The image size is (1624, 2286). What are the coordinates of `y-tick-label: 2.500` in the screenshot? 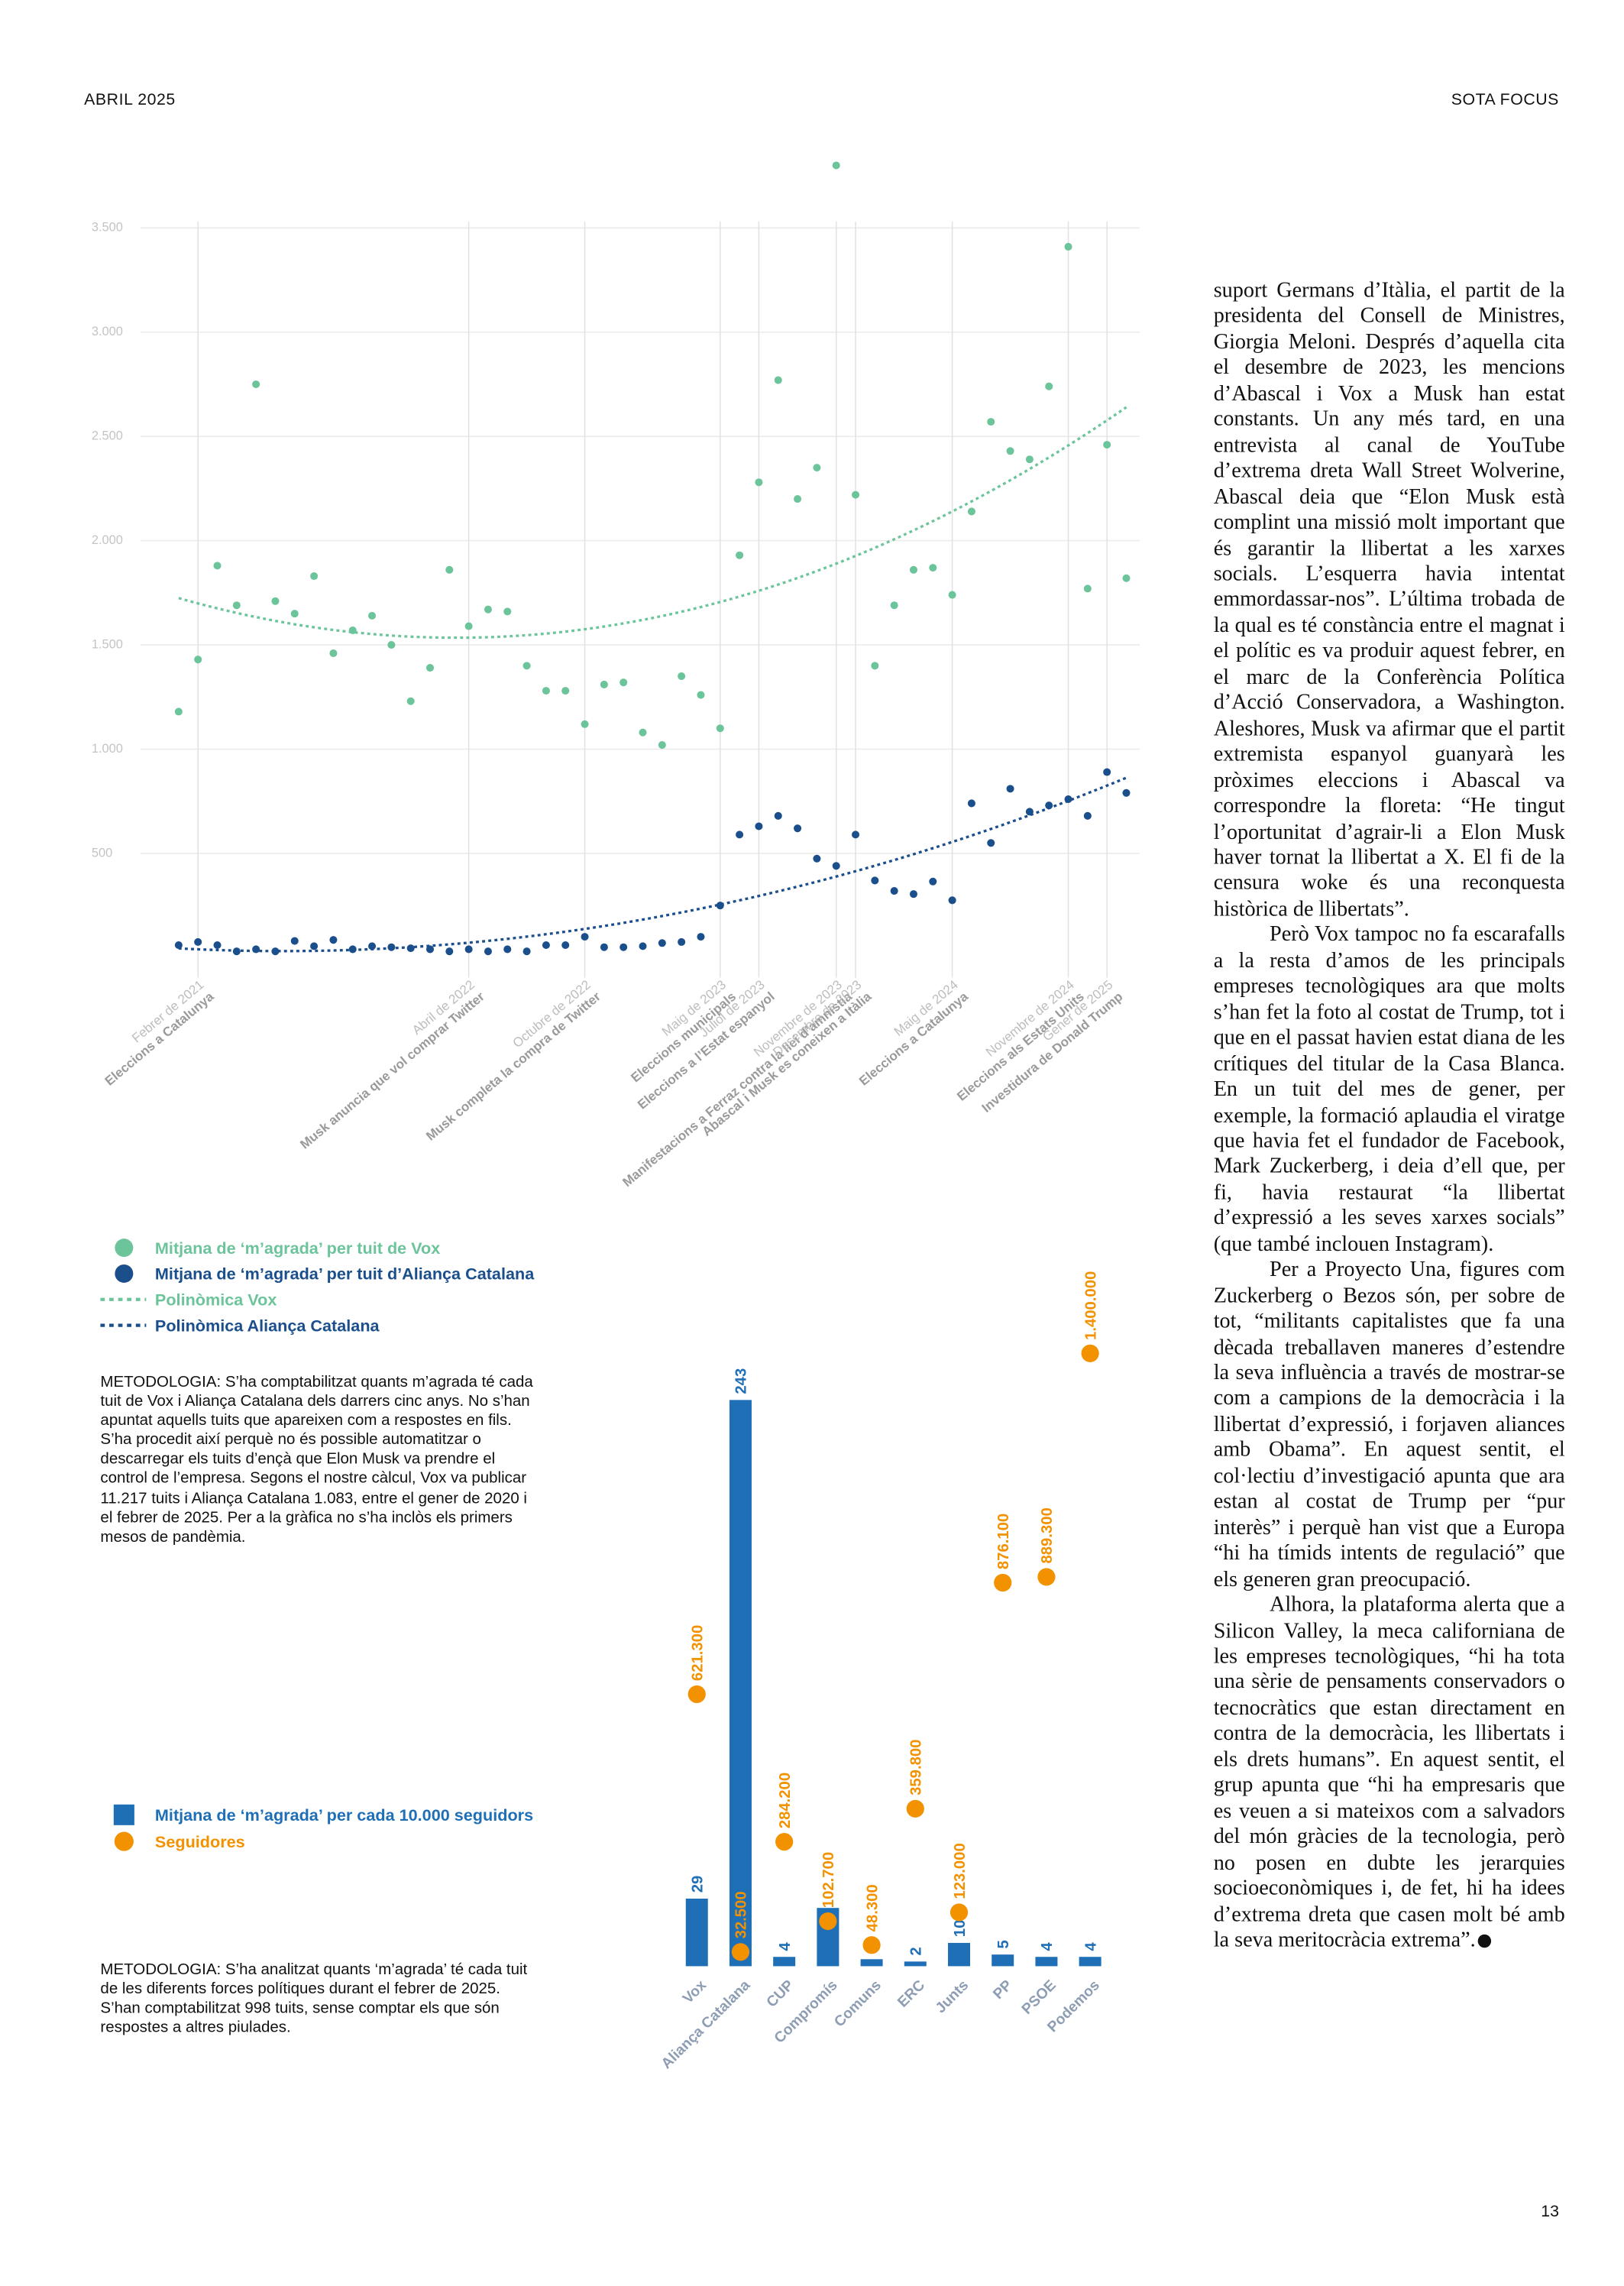 It's located at (107, 436).